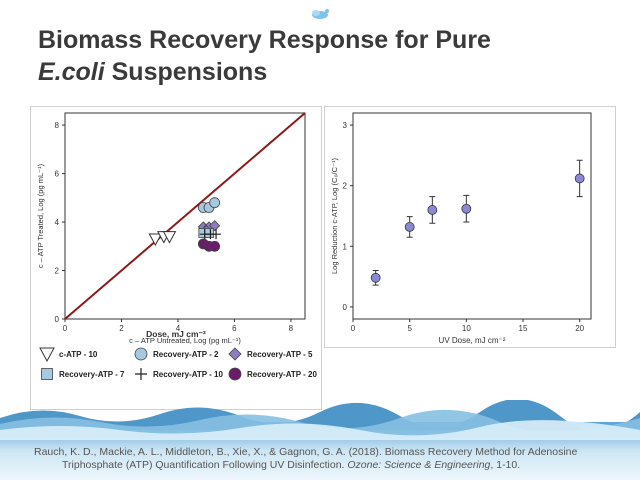 Image resolution: width=640 pixels, height=480 pixels. I want to click on legend-marker-triangle-down, so click(47, 355).